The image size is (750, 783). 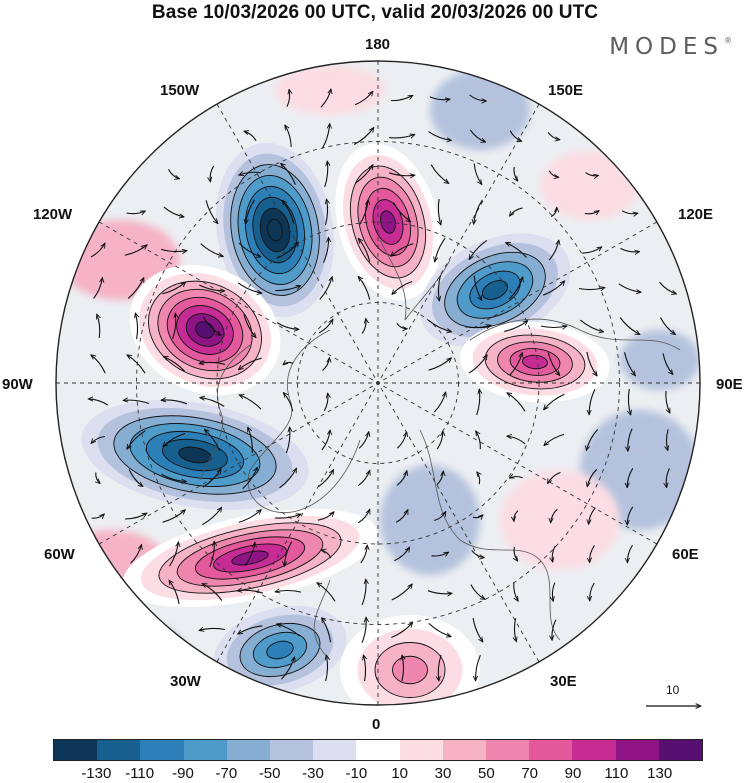 I want to click on coastline-canada, so click(x=225, y=412).